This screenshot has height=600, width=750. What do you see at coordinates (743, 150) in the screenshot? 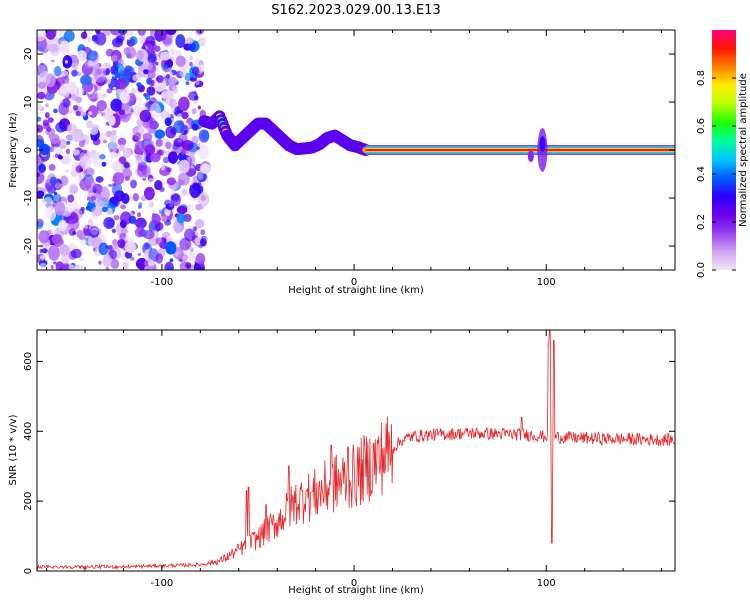
I see `colorbar-label: Normalized spectral amplitude` at bounding box center [743, 150].